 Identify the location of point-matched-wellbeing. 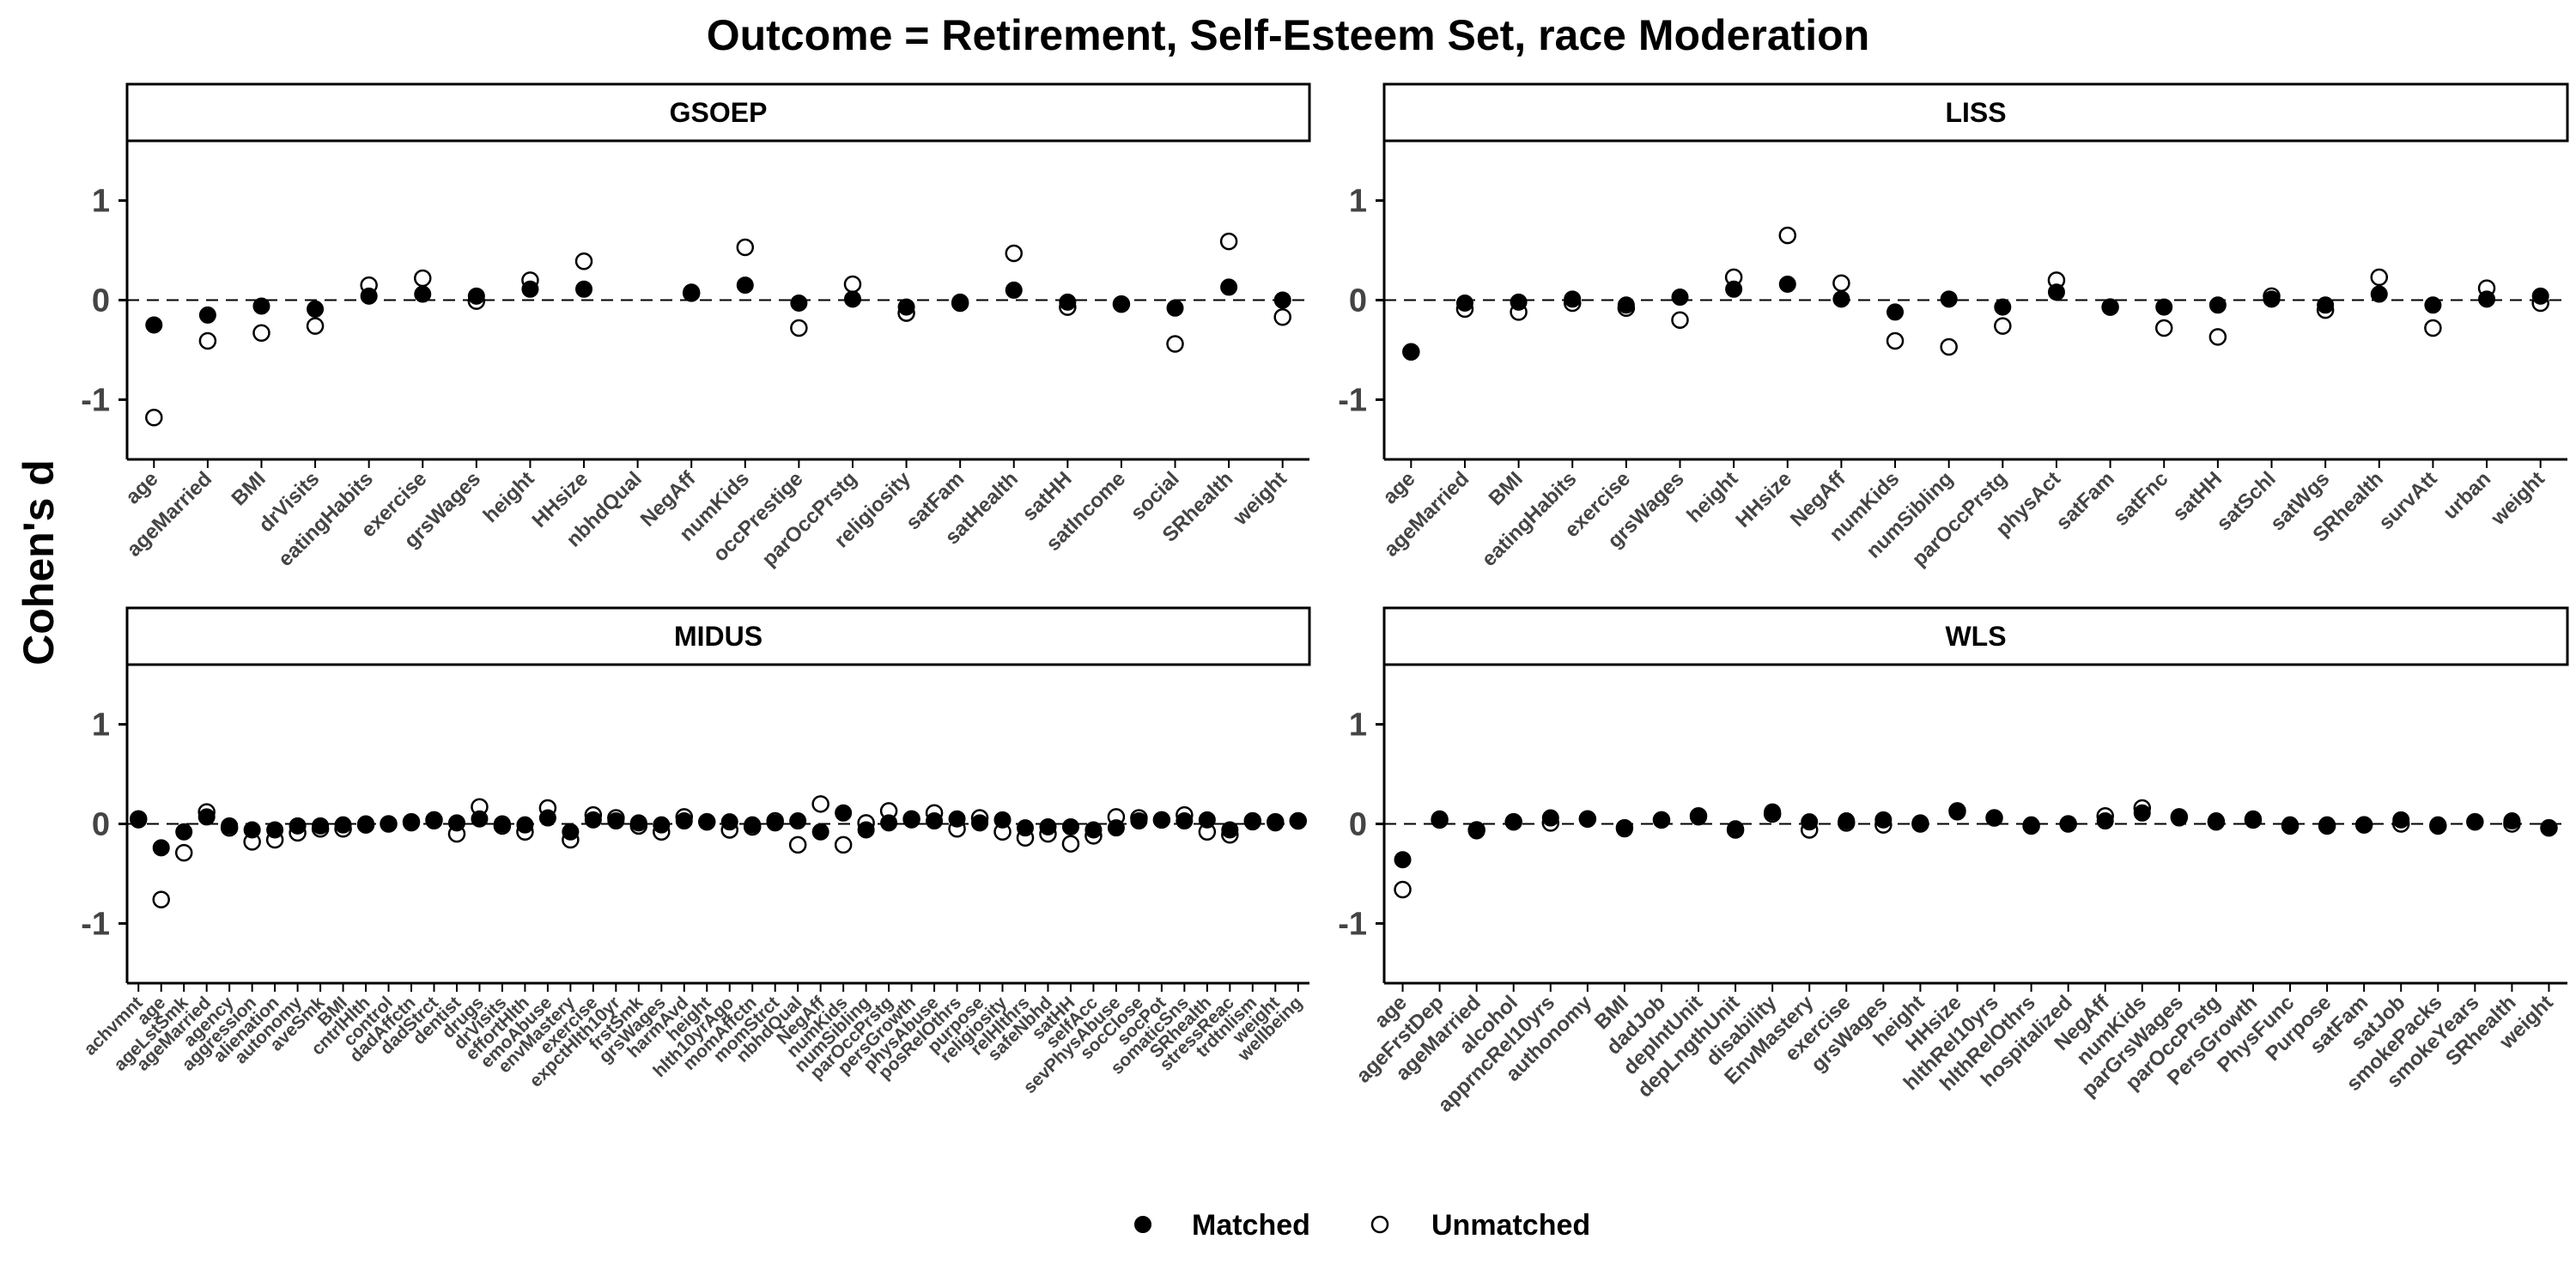
(1298, 821).